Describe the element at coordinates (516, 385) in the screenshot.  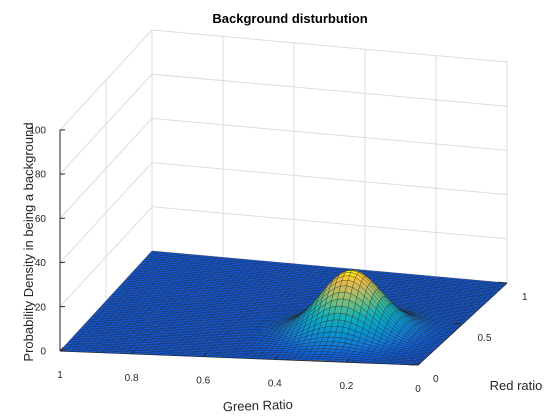
I see `y-axis-label: Red ratio` at that location.